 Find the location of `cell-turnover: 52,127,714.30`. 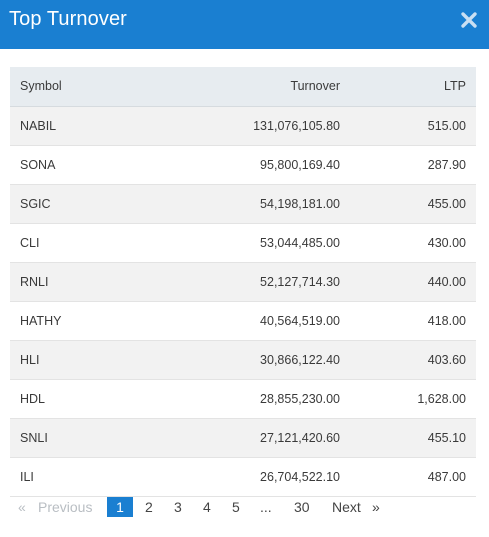

cell-turnover: 52,127,714.30 is located at coordinates (245, 282).